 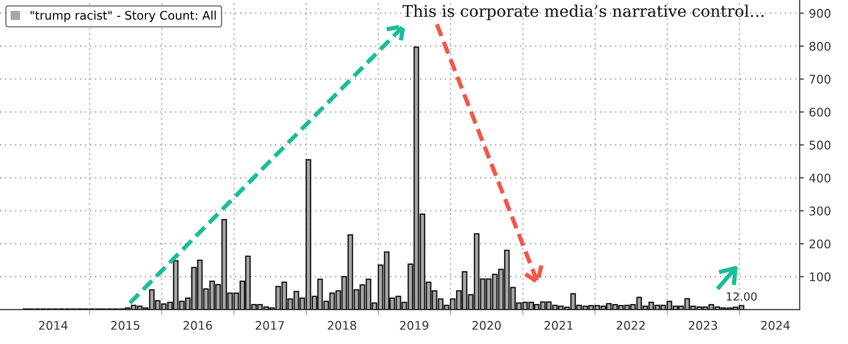 I want to click on x-tick-label: 2018, so click(x=342, y=325).